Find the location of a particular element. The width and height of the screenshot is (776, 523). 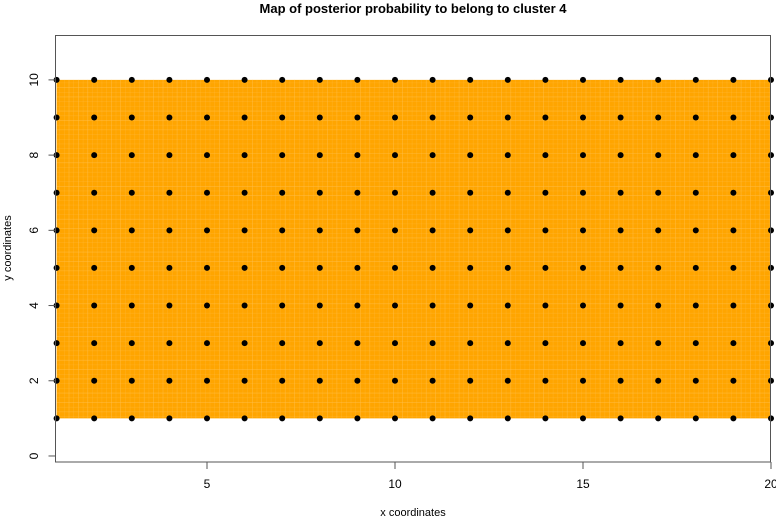

y-tick-label: 10 is located at coordinates (34, 80).